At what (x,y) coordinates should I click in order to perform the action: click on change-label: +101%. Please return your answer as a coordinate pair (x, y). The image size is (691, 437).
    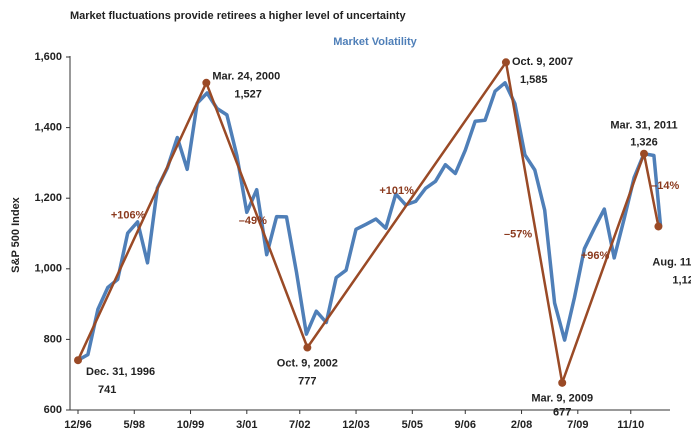
    Looking at the image, I should click on (396, 191).